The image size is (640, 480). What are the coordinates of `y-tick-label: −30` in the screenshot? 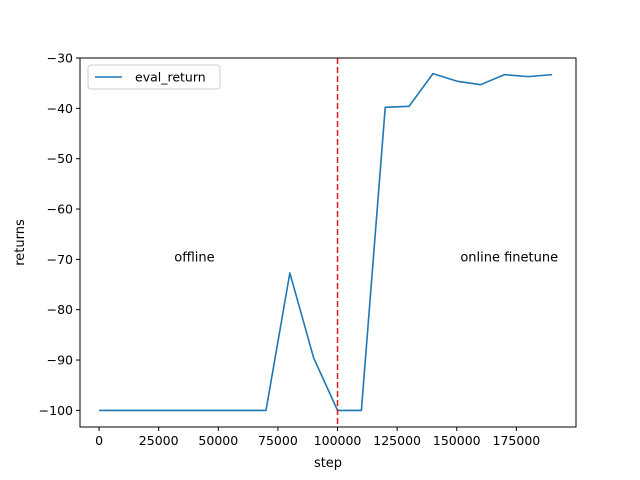 It's located at (60, 58).